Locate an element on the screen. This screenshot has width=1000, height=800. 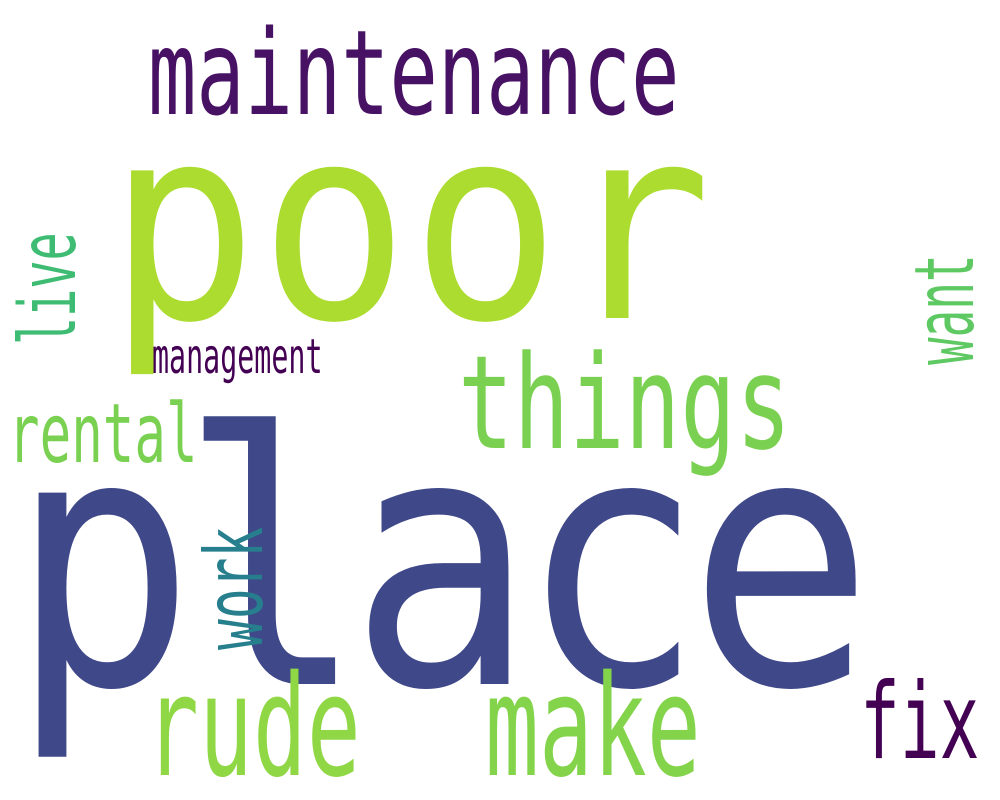
word-fix: fix is located at coordinates (920, 722).